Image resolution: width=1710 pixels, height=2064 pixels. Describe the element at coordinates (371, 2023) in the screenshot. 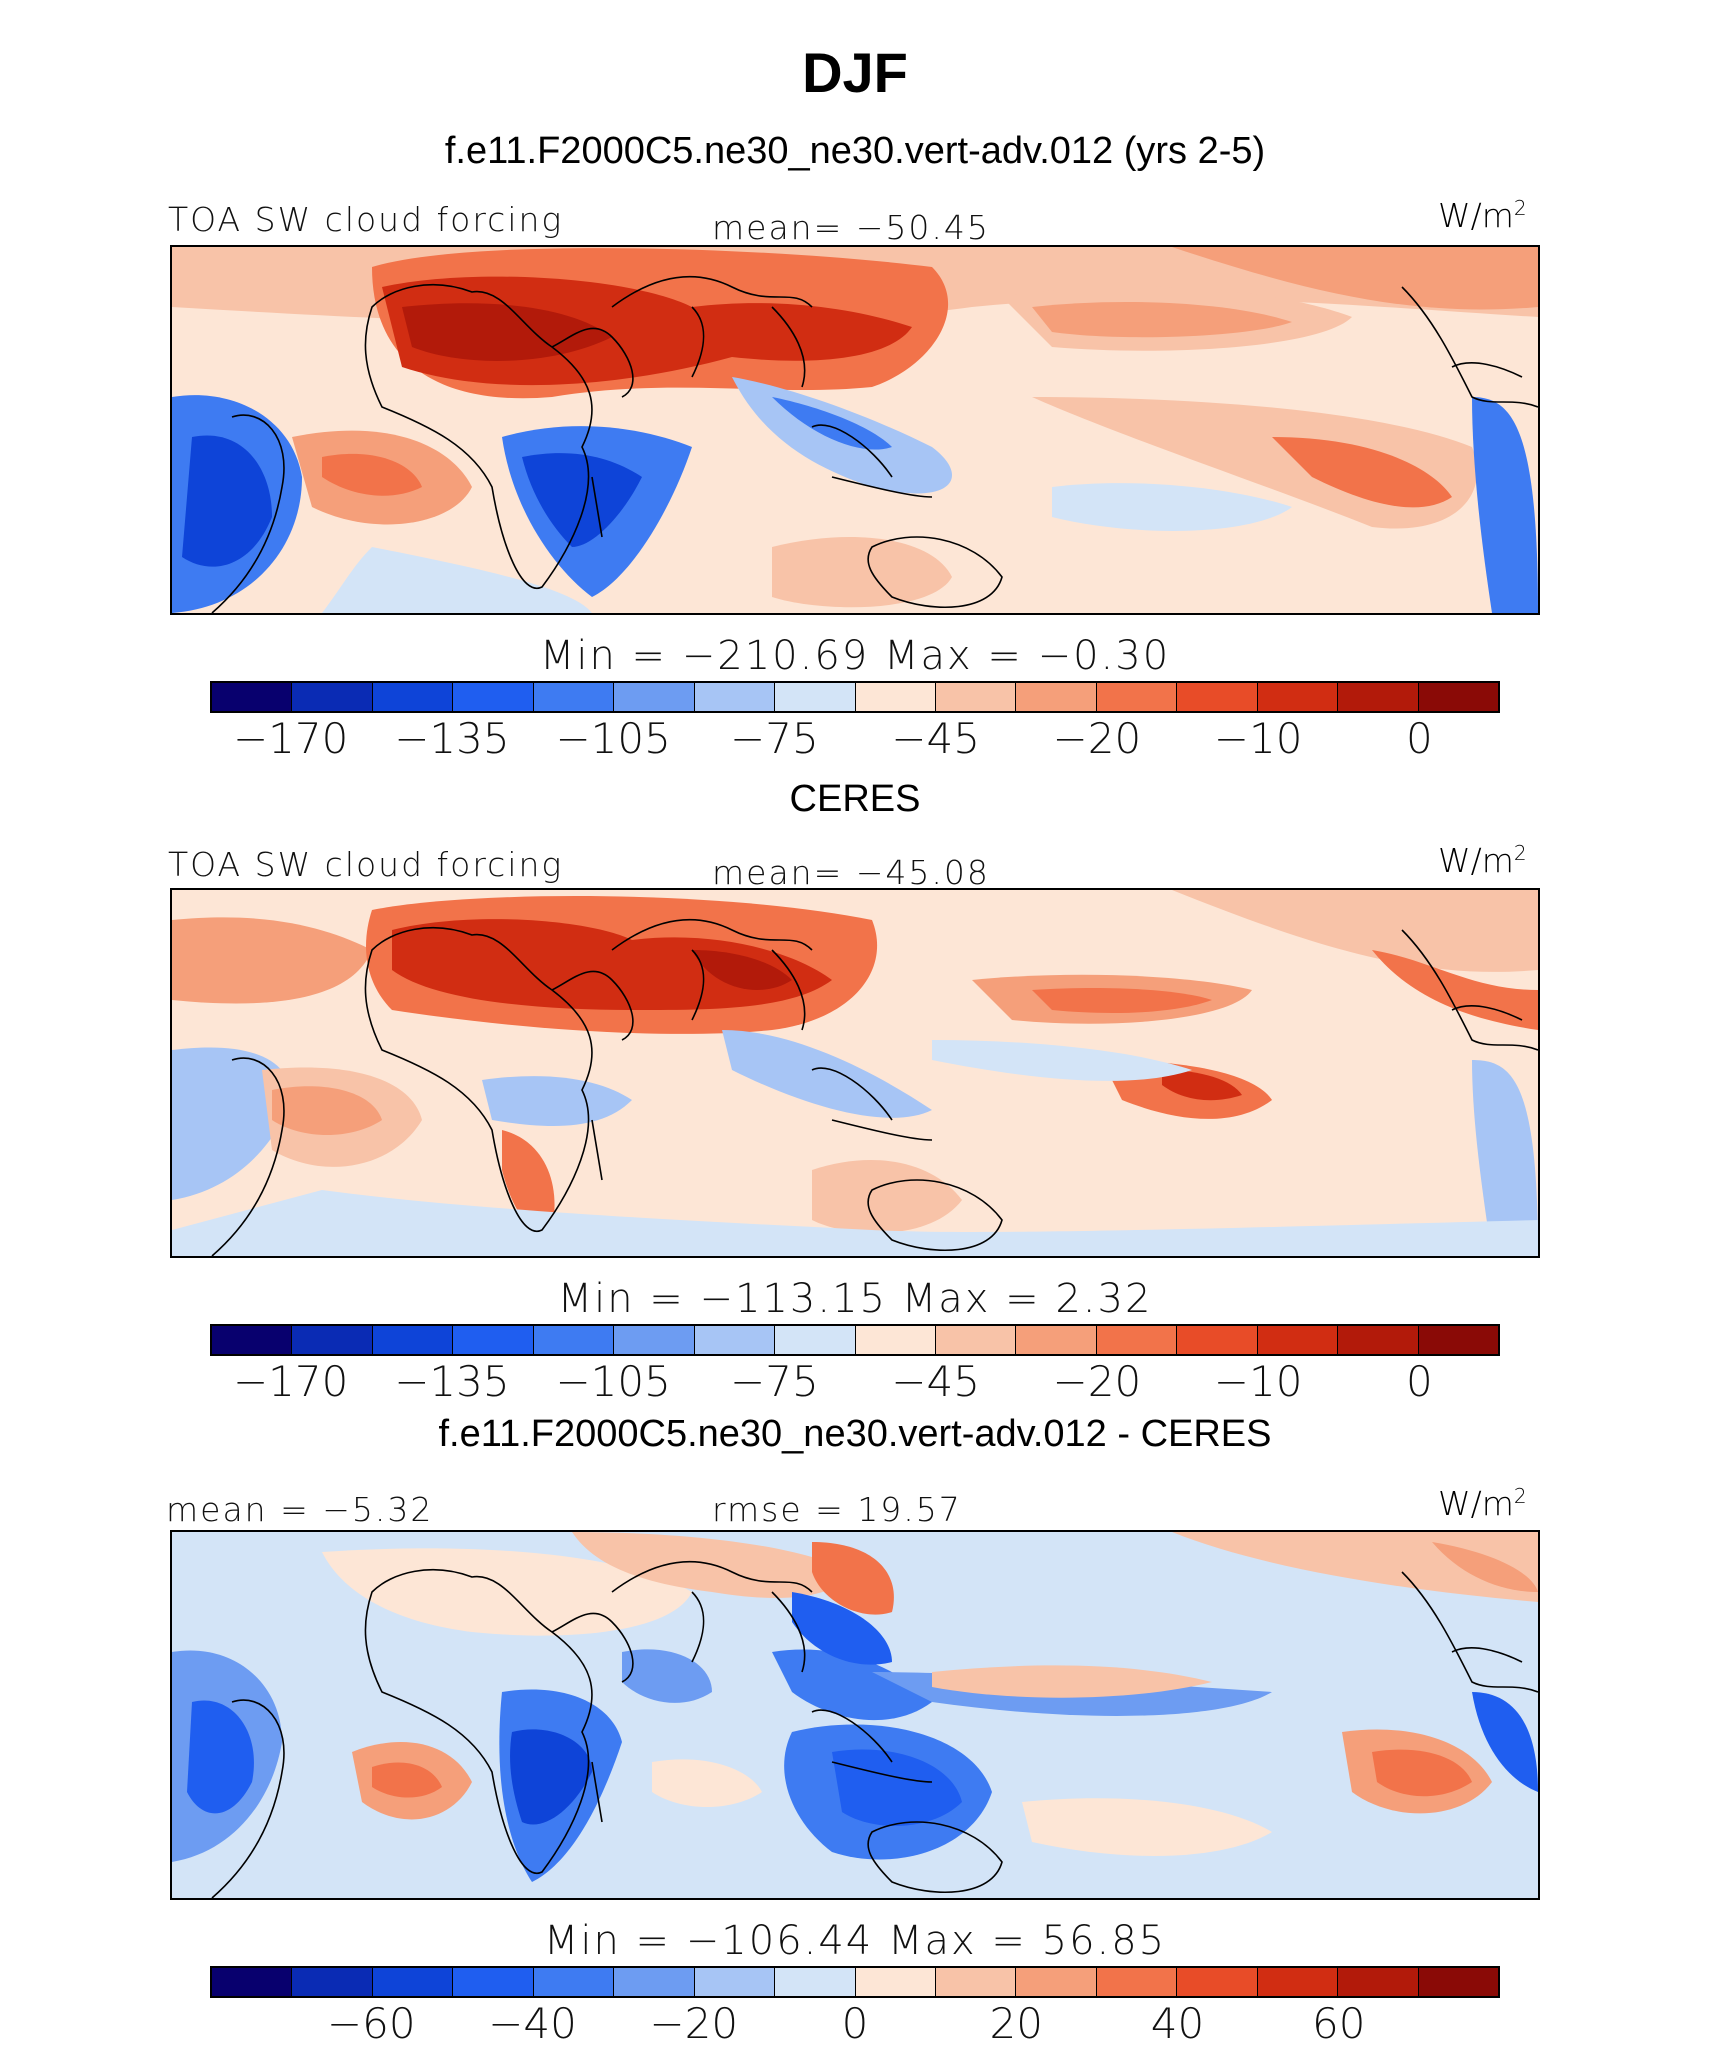

I see `colorbar-tick-label: −60` at that location.